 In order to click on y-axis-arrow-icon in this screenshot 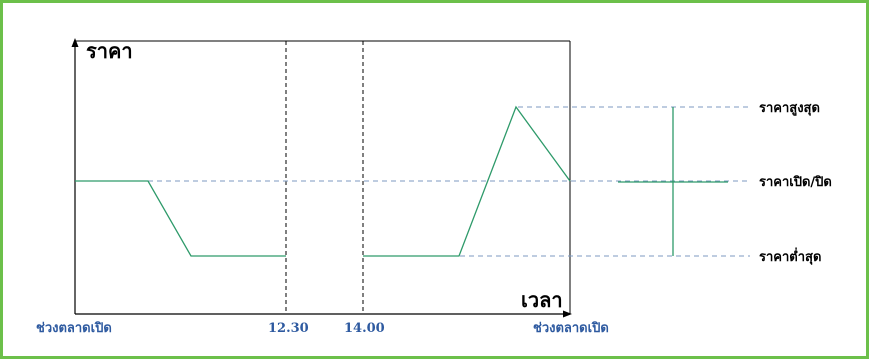, I will do `click(75, 42)`.